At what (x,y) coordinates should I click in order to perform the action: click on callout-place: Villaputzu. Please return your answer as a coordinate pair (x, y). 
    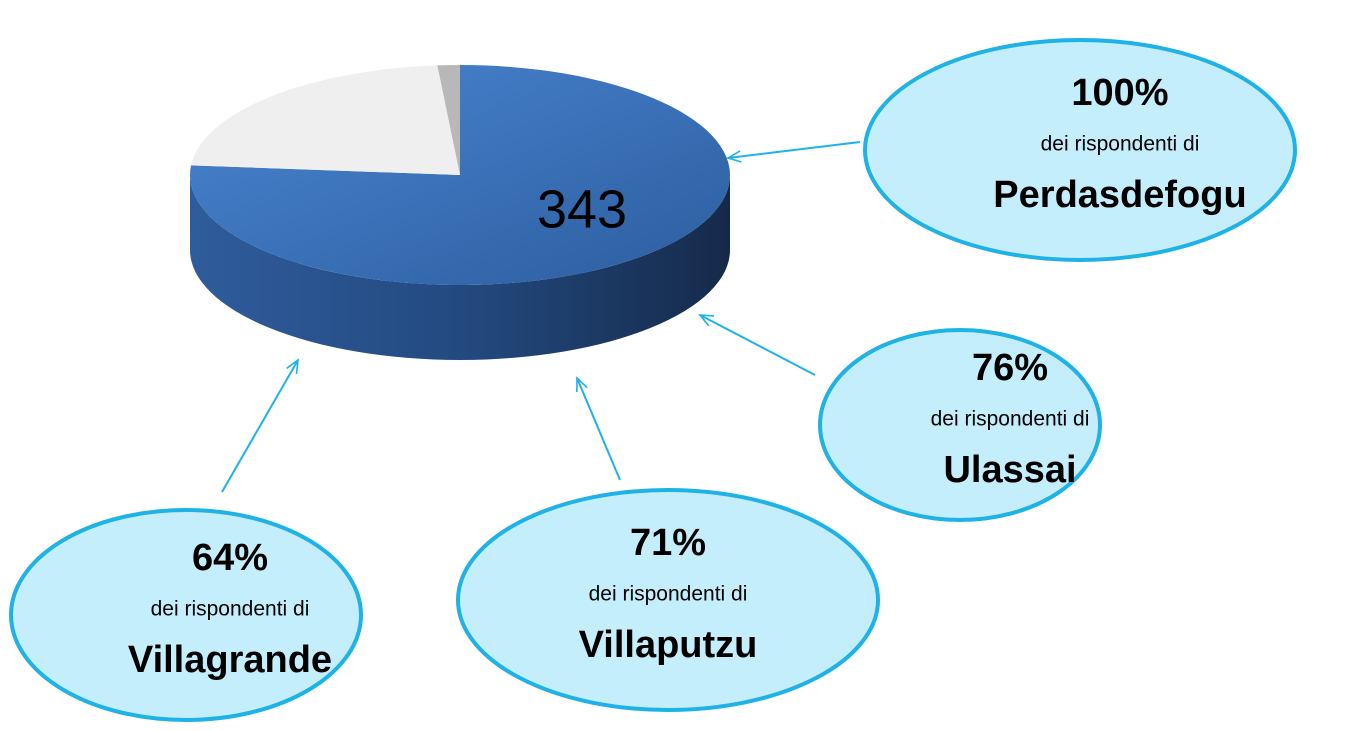
    Looking at the image, I should click on (668, 645).